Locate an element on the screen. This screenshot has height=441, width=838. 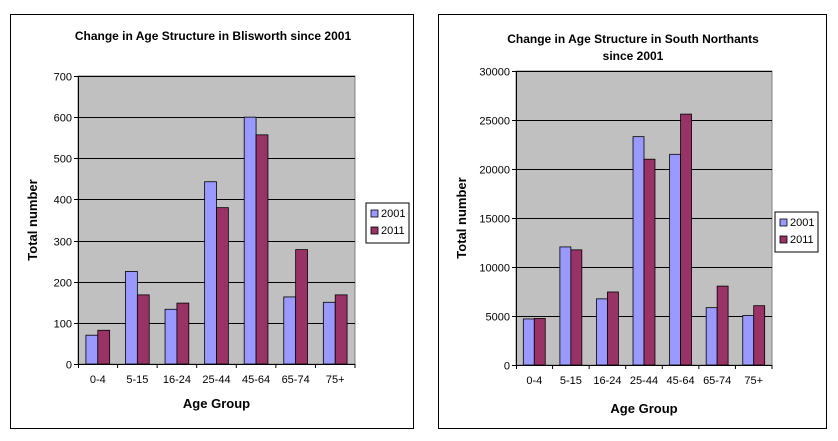
y-tick-label: 100 is located at coordinates (63, 325).